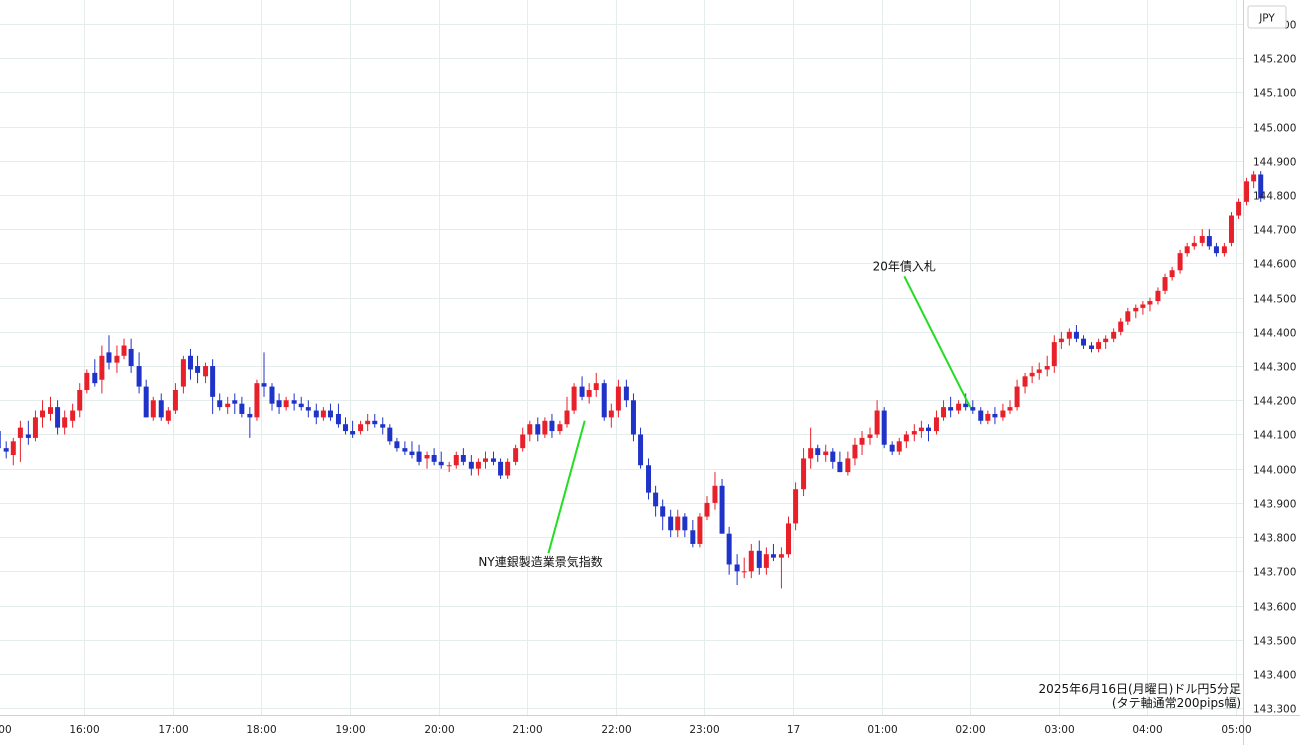 This screenshot has height=745, width=1300. What do you see at coordinates (1176, 702) in the screenshot?
I see `chart-caption-line2: (タテ軸通常200pips幅)` at bounding box center [1176, 702].